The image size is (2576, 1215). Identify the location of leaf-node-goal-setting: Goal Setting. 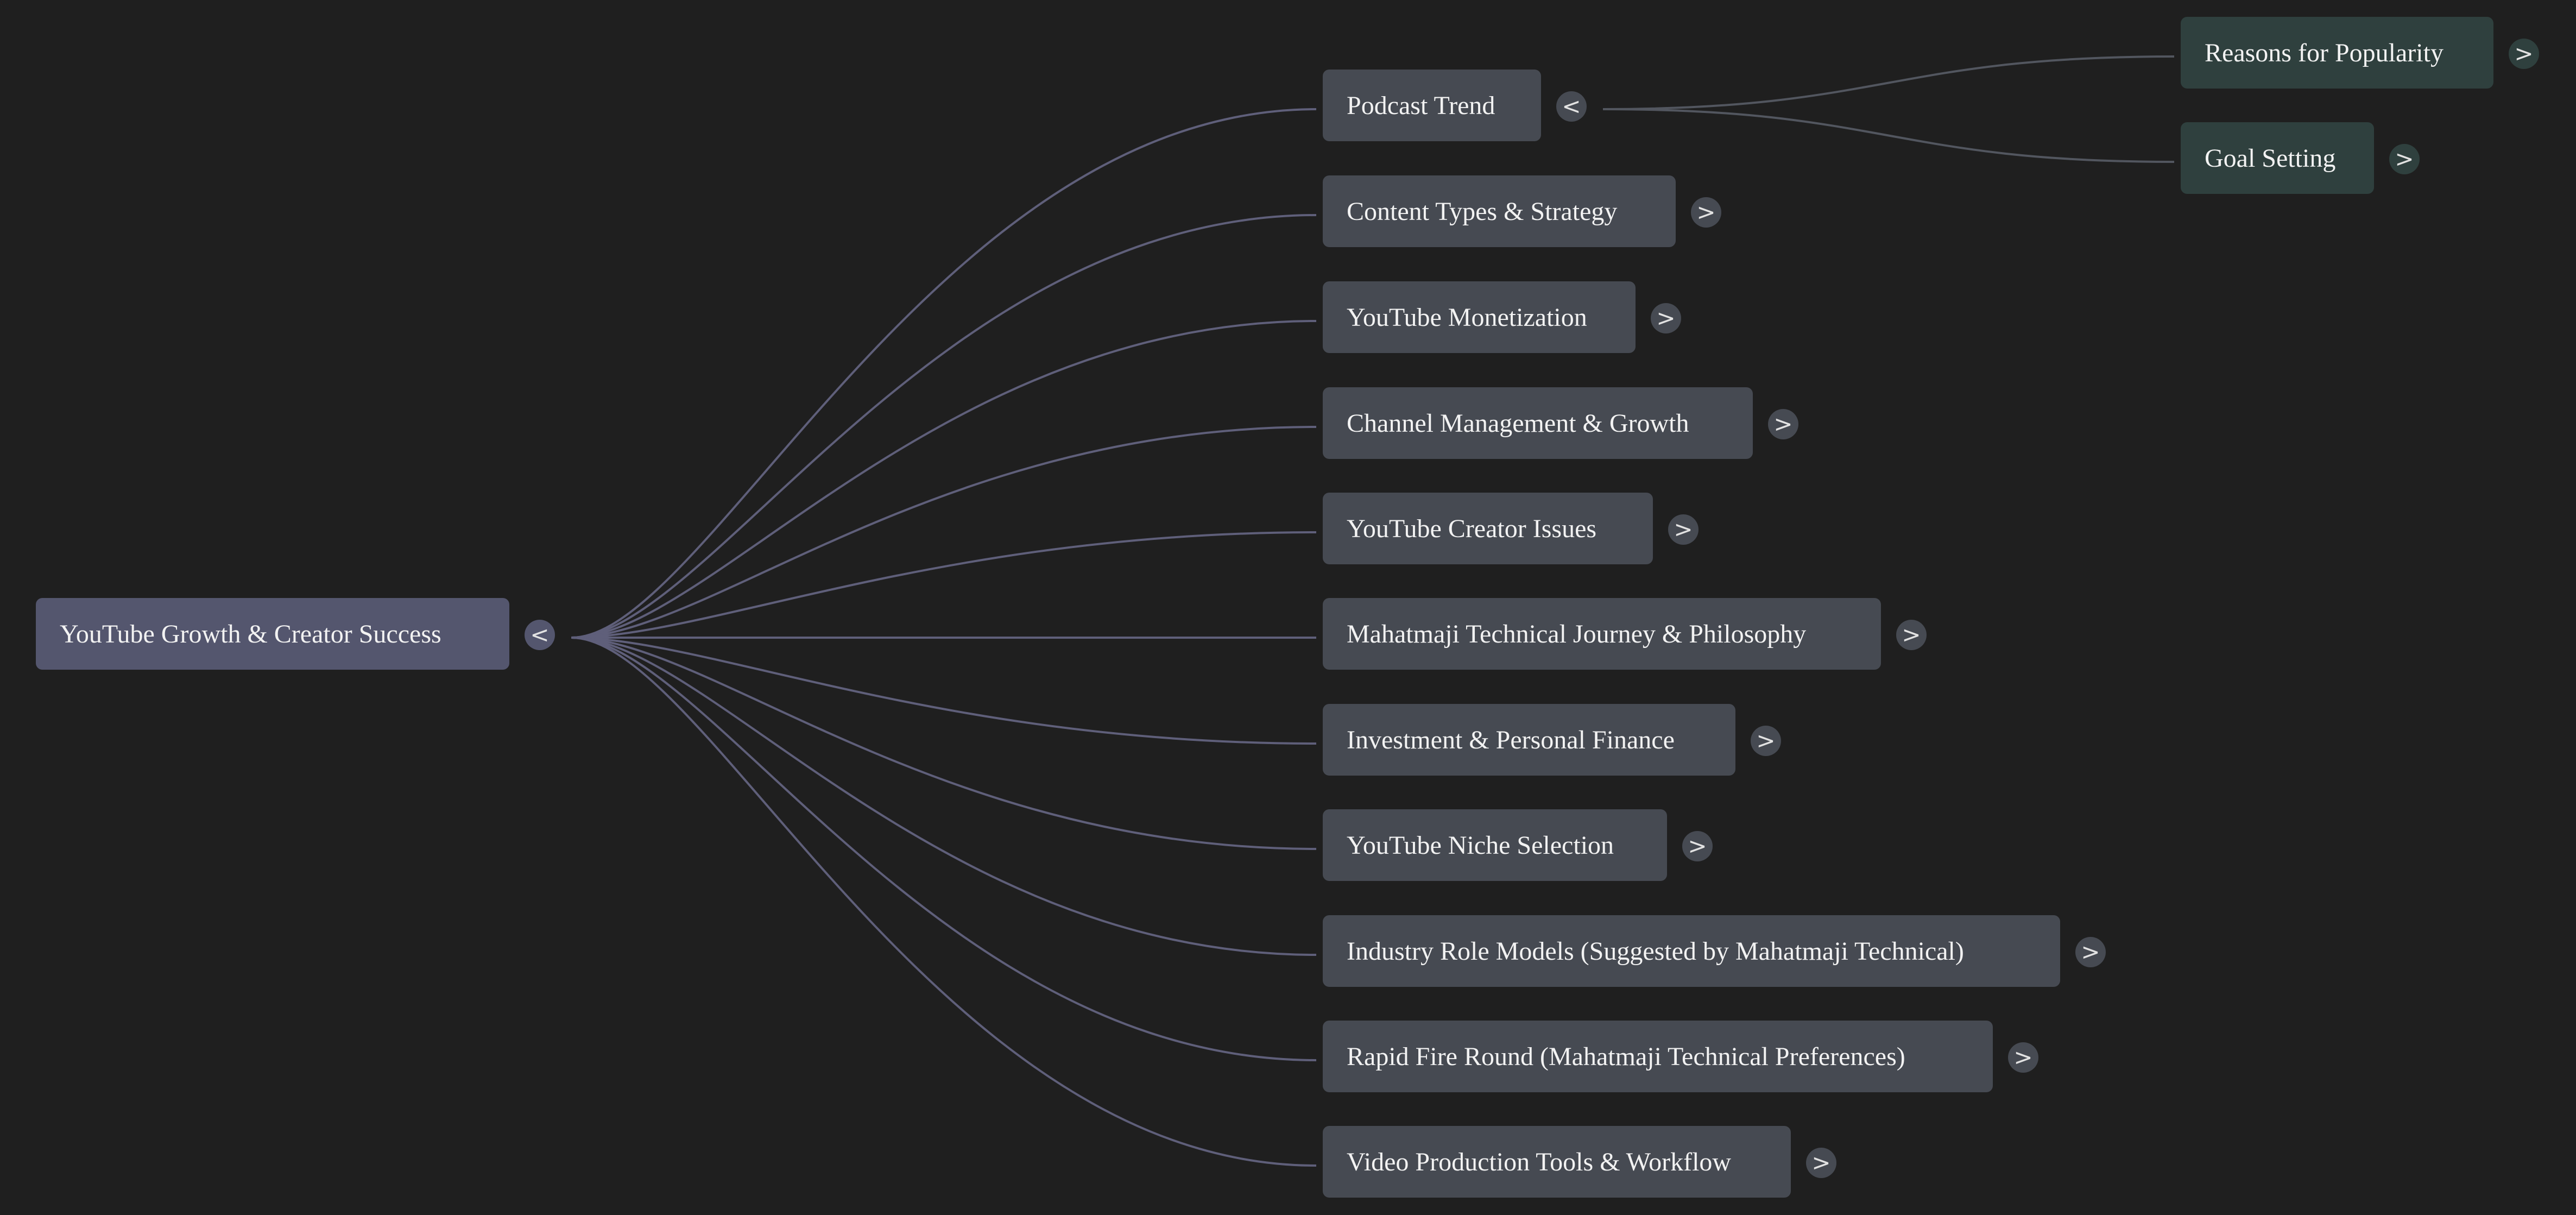
(2278, 158).